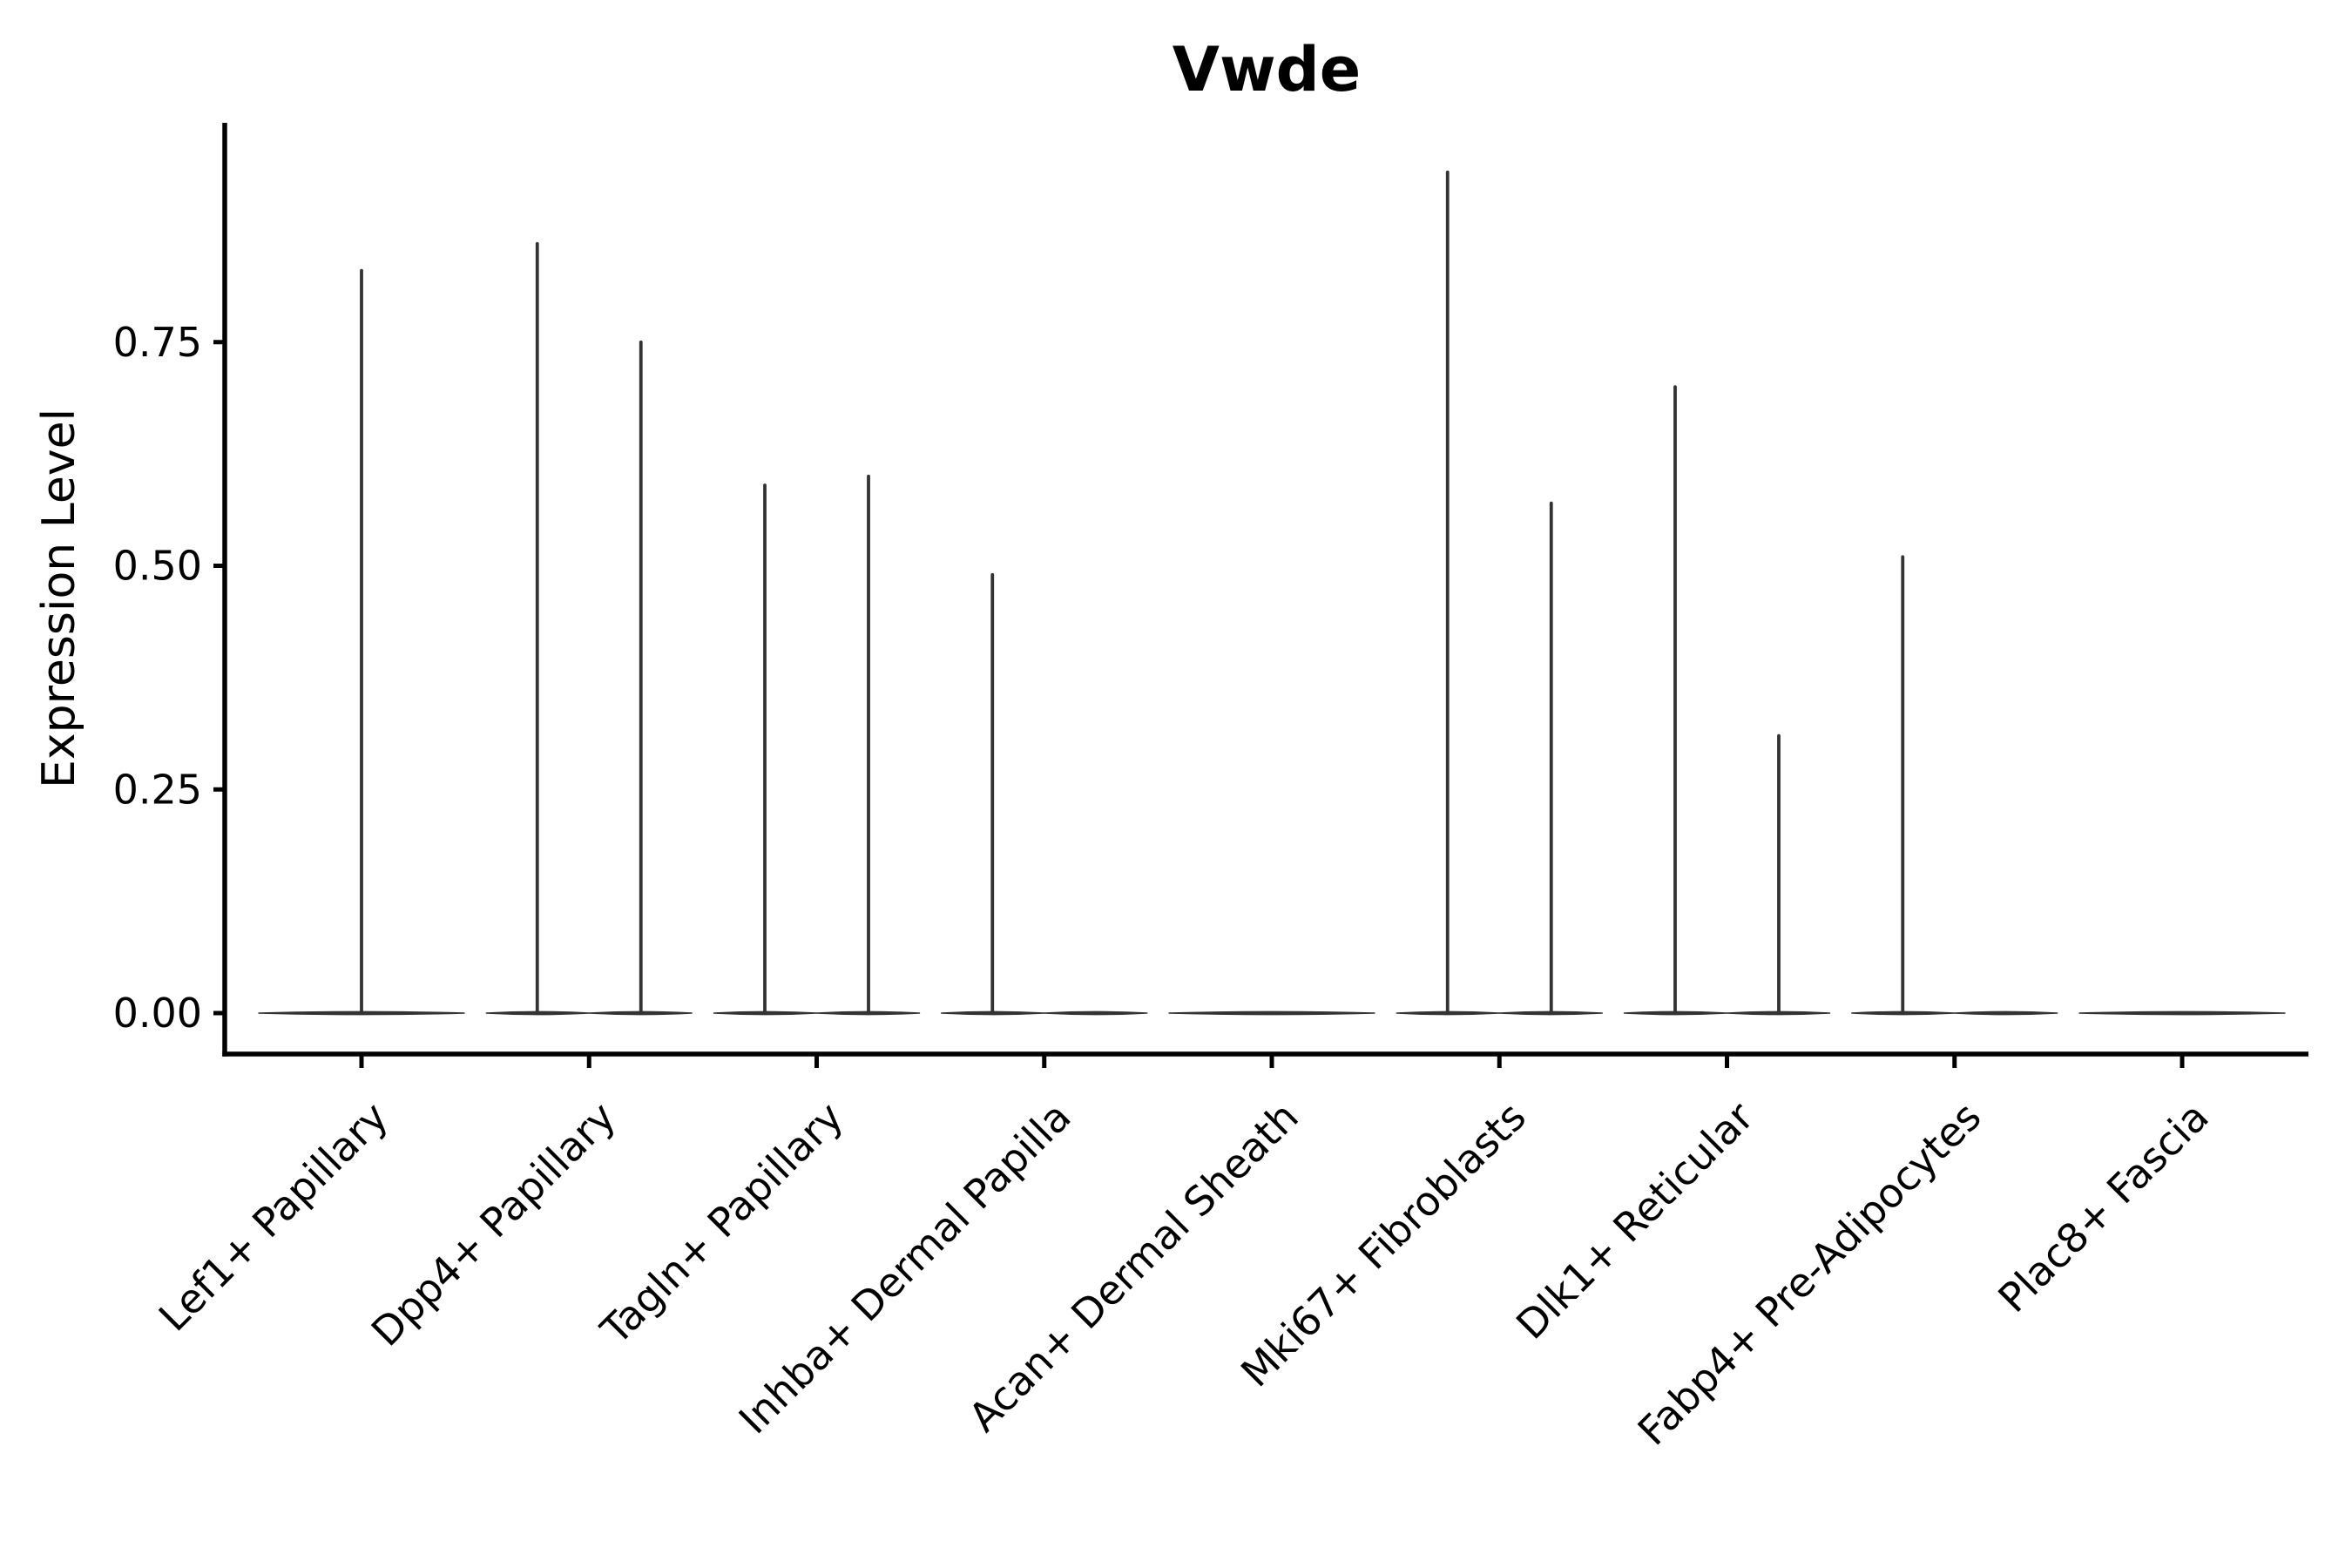 The width and height of the screenshot is (2352, 1568). What do you see at coordinates (722, 1224) in the screenshot?
I see `x-tick-label: Tagln+ Papillary` at bounding box center [722, 1224].